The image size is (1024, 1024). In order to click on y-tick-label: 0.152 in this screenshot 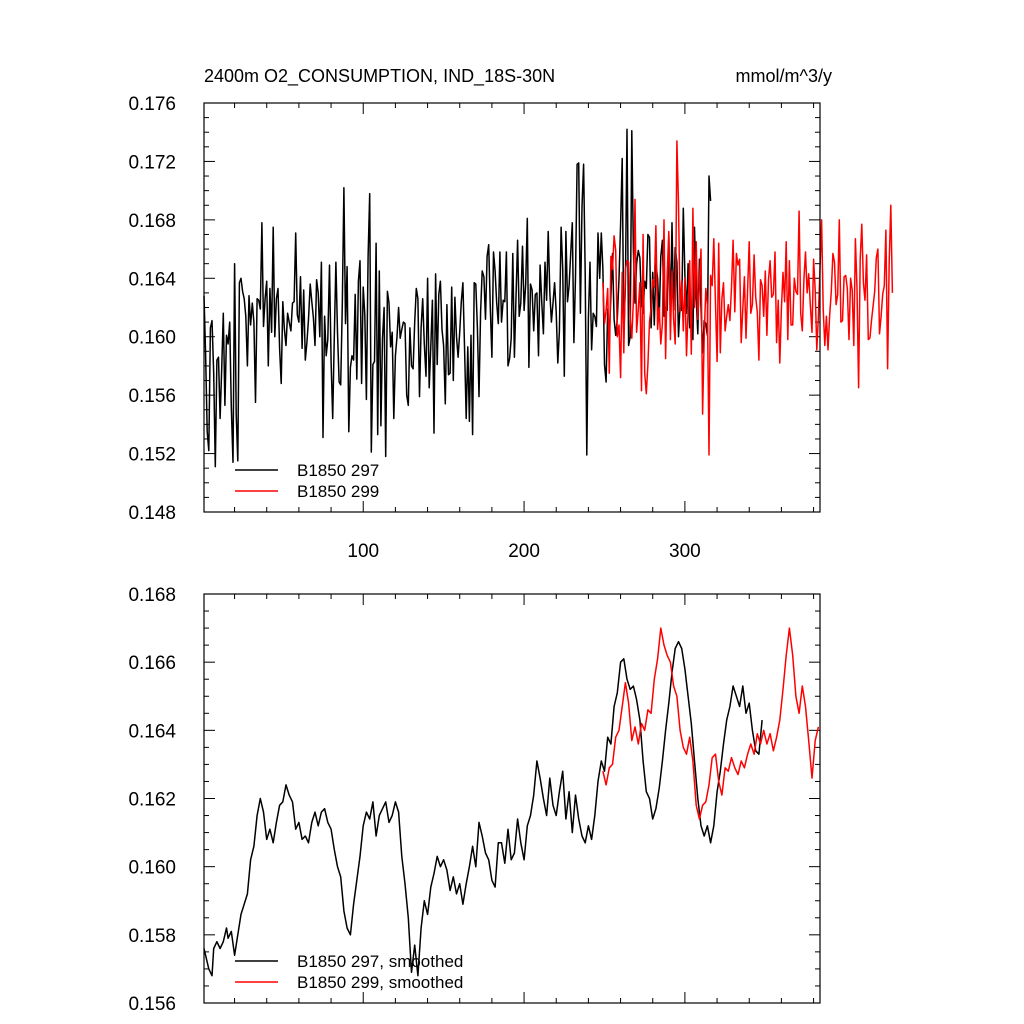, I will do `click(152, 455)`.